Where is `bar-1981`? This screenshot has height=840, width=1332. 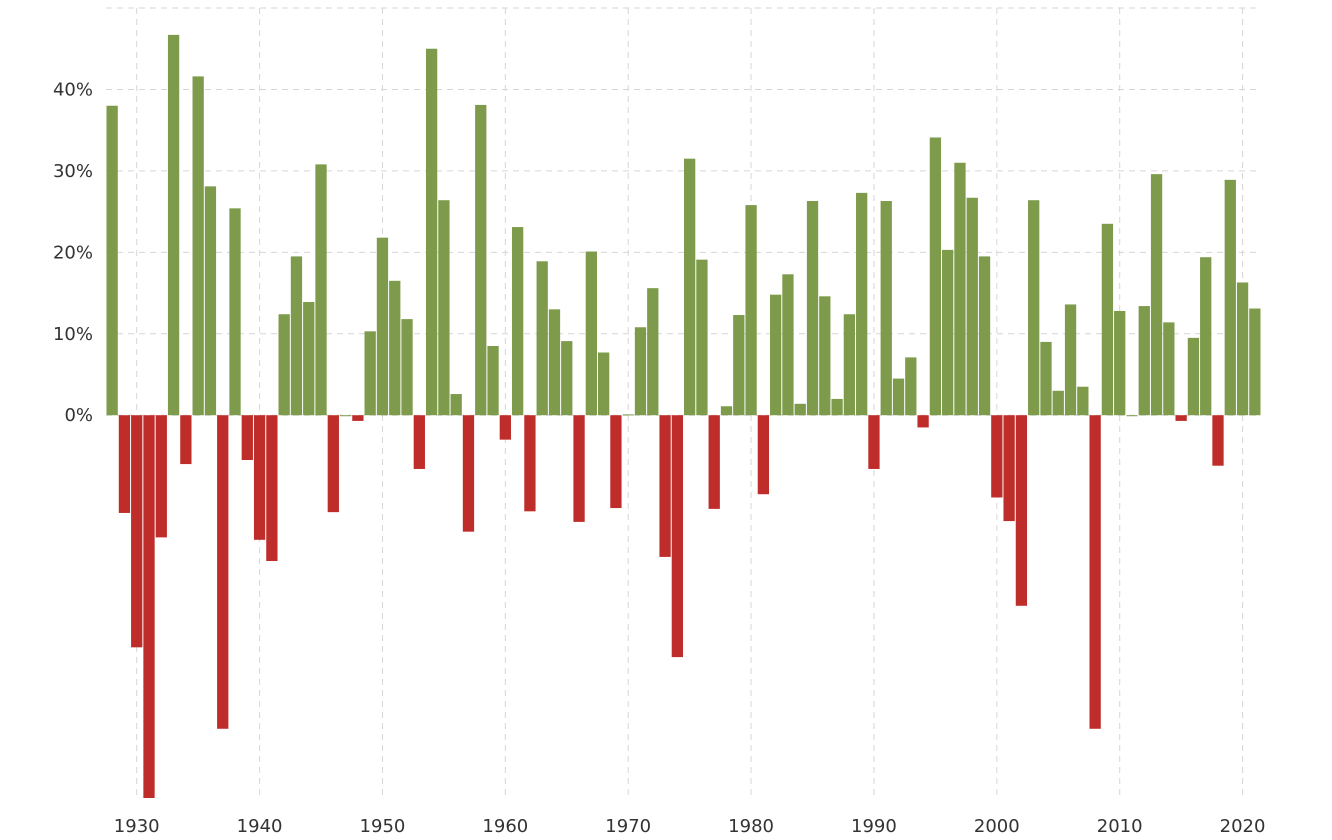 bar-1981 is located at coordinates (763, 455).